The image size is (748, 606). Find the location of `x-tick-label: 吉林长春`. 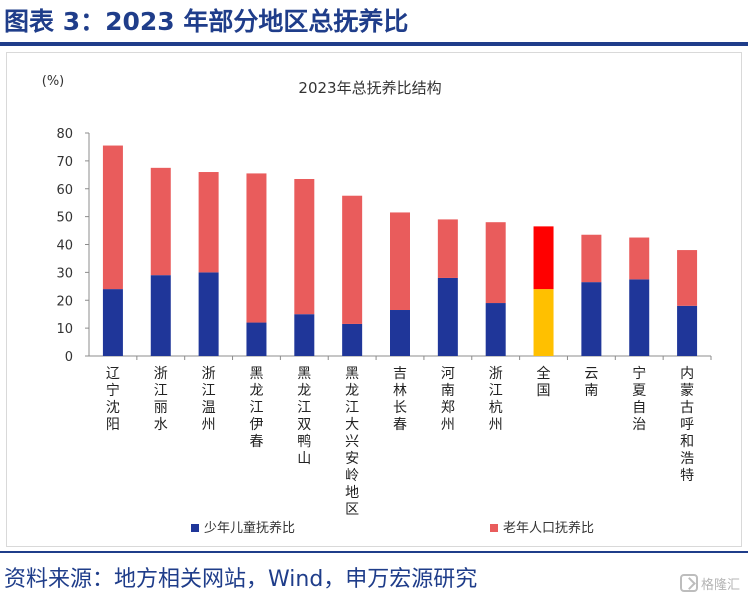

x-tick-label: 吉林长春 is located at coordinates (400, 399).